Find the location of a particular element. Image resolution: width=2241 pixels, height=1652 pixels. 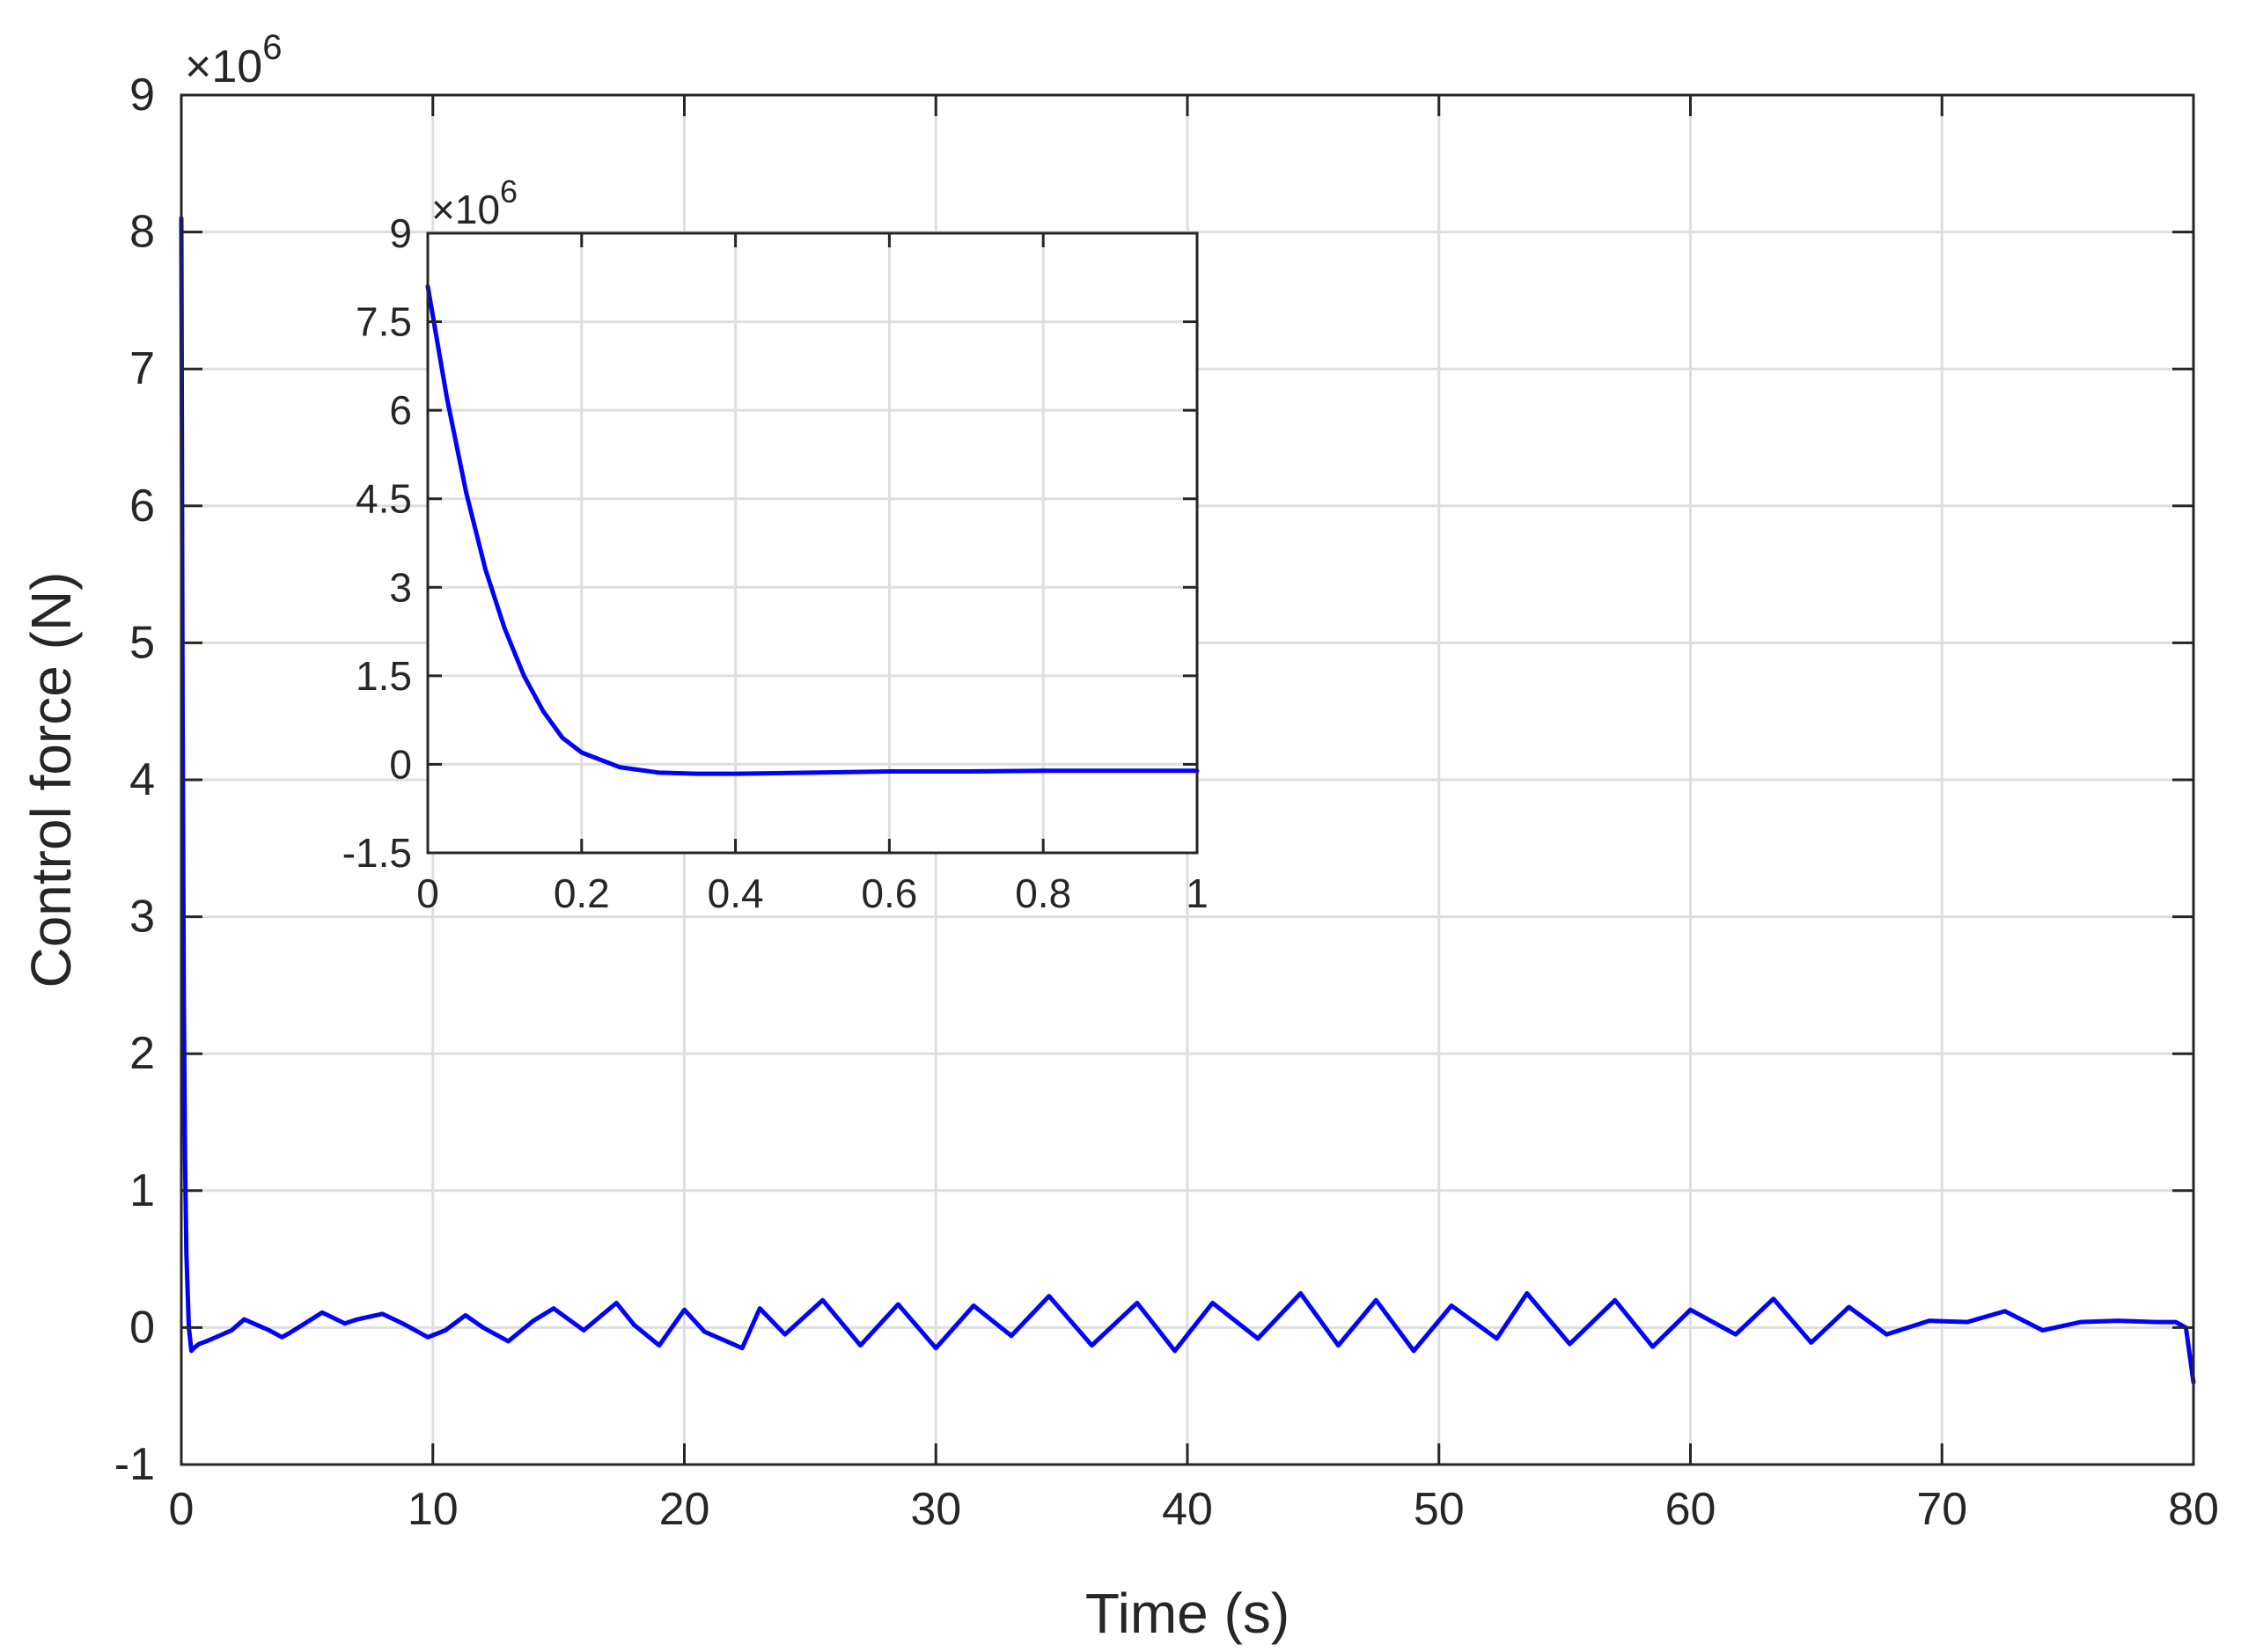

inset-x-tick-label: 0.6 is located at coordinates (889, 893).